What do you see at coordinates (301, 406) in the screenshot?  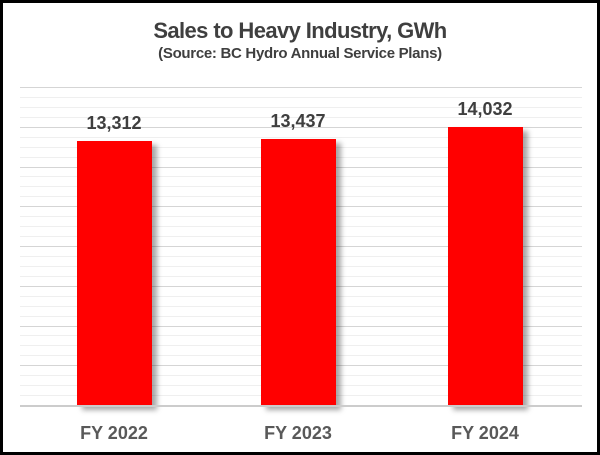 I see `x-axis-line` at bounding box center [301, 406].